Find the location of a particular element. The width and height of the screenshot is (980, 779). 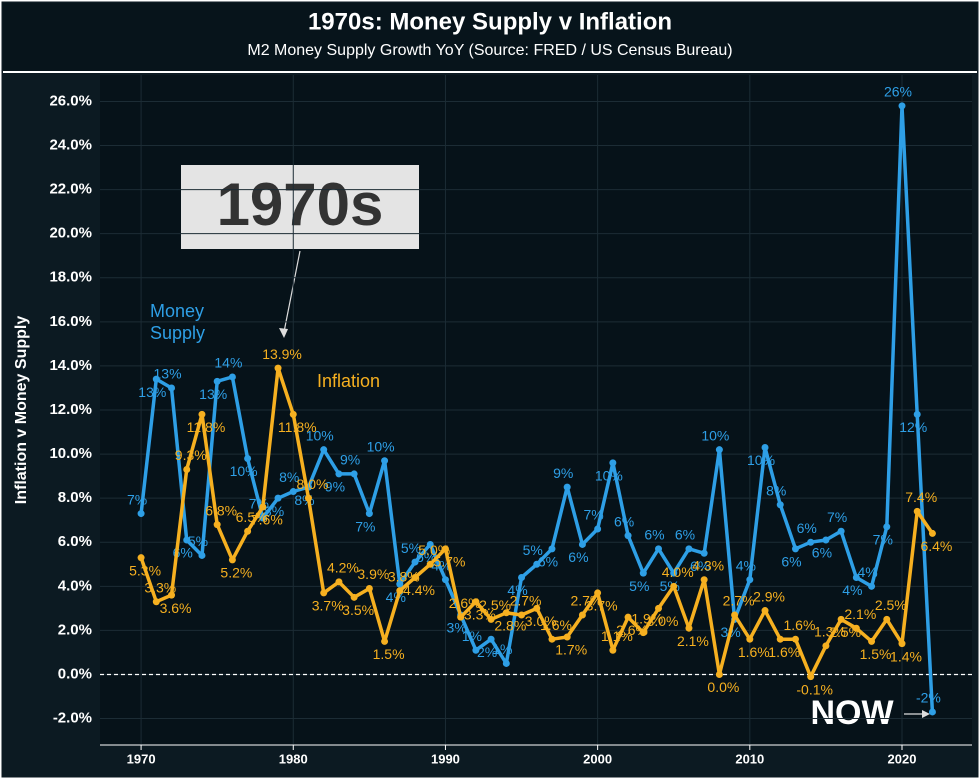

y-axis-label: Inflation v Money Supply is located at coordinates (21, 410).